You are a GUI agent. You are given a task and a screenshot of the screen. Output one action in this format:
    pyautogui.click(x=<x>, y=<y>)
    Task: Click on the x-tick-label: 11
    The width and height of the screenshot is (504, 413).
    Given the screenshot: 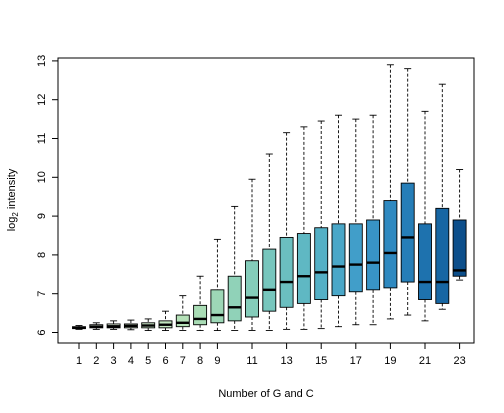 What is the action you would take?
    pyautogui.click(x=251, y=361)
    